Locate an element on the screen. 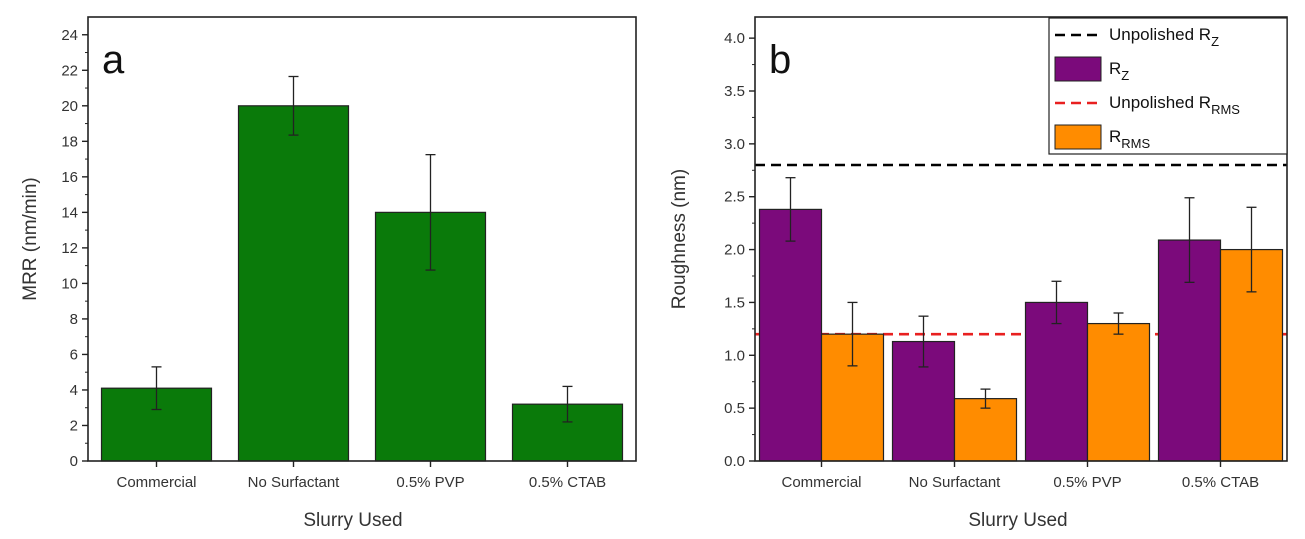  legend-label-0-subscript: Z is located at coordinates (1215, 41).